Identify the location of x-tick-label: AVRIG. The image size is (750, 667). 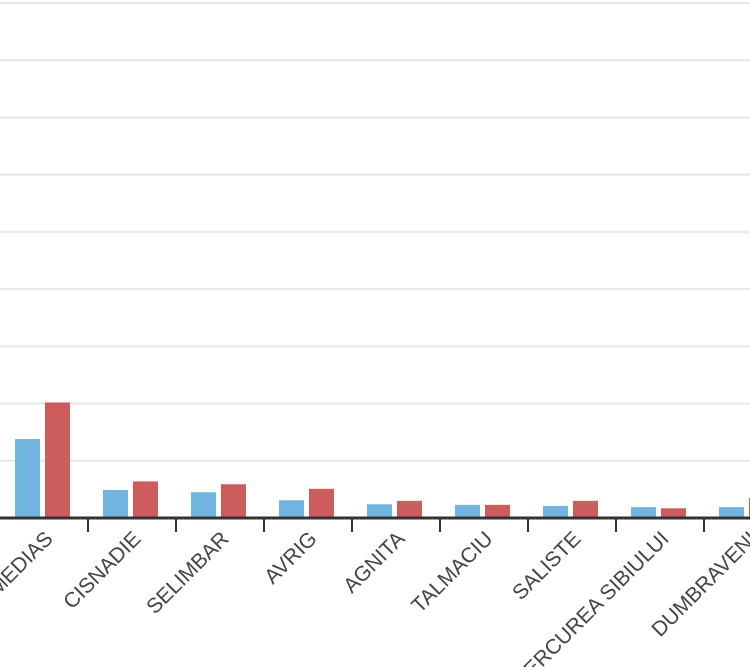
(290, 557).